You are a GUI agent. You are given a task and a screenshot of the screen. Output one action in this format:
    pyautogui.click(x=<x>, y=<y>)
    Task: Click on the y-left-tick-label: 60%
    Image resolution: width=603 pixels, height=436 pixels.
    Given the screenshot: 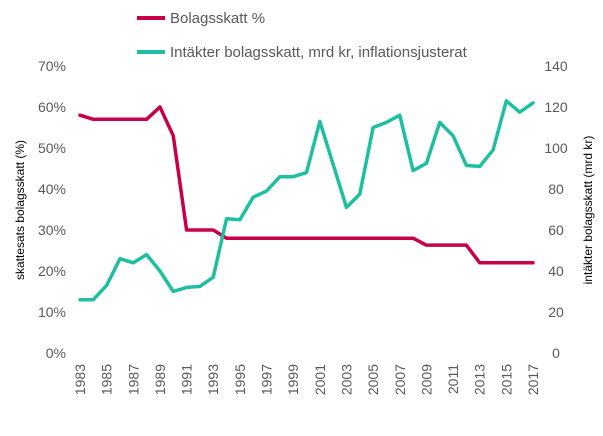 What is the action you would take?
    pyautogui.click(x=52, y=107)
    